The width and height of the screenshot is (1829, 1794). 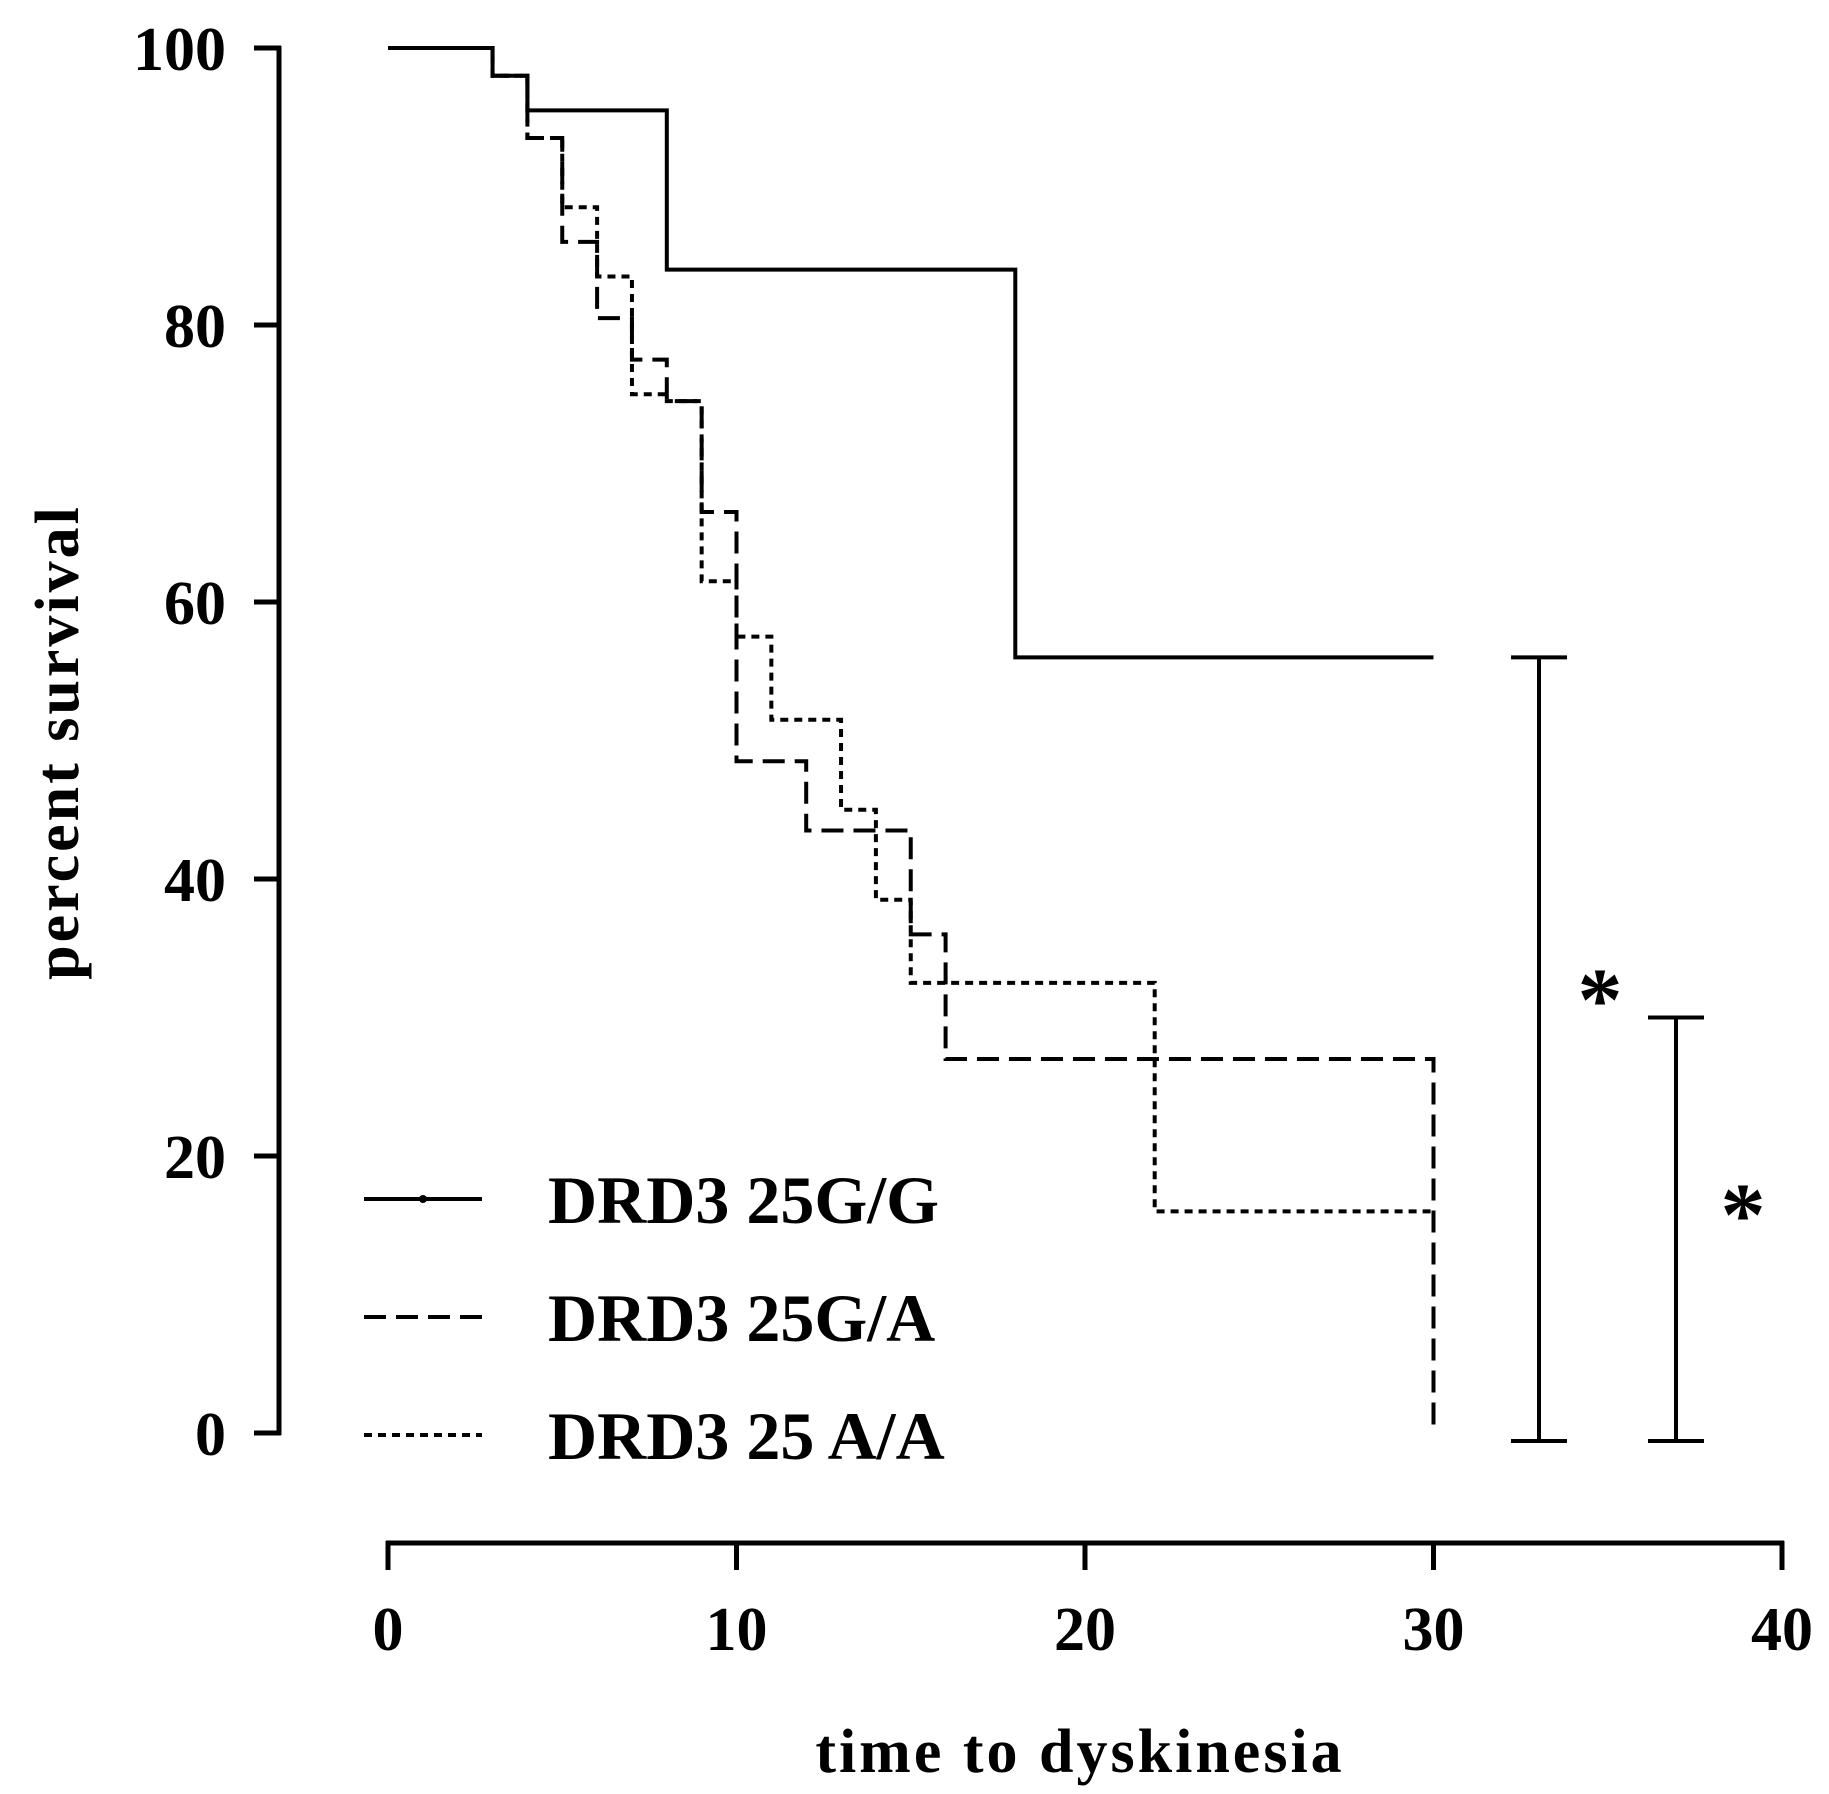 I want to click on x-tick-label: 10, so click(x=737, y=1630).